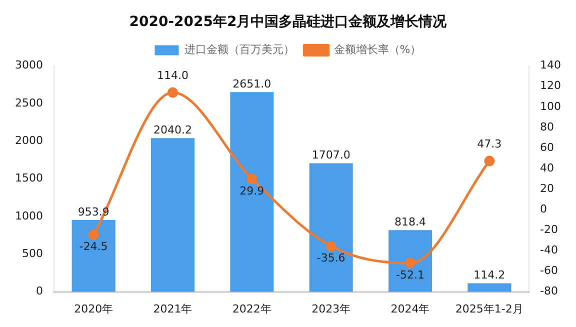 This screenshot has height=327, width=576. What do you see at coordinates (547, 147) in the screenshot?
I see `y2-tick-label: 60` at bounding box center [547, 147].